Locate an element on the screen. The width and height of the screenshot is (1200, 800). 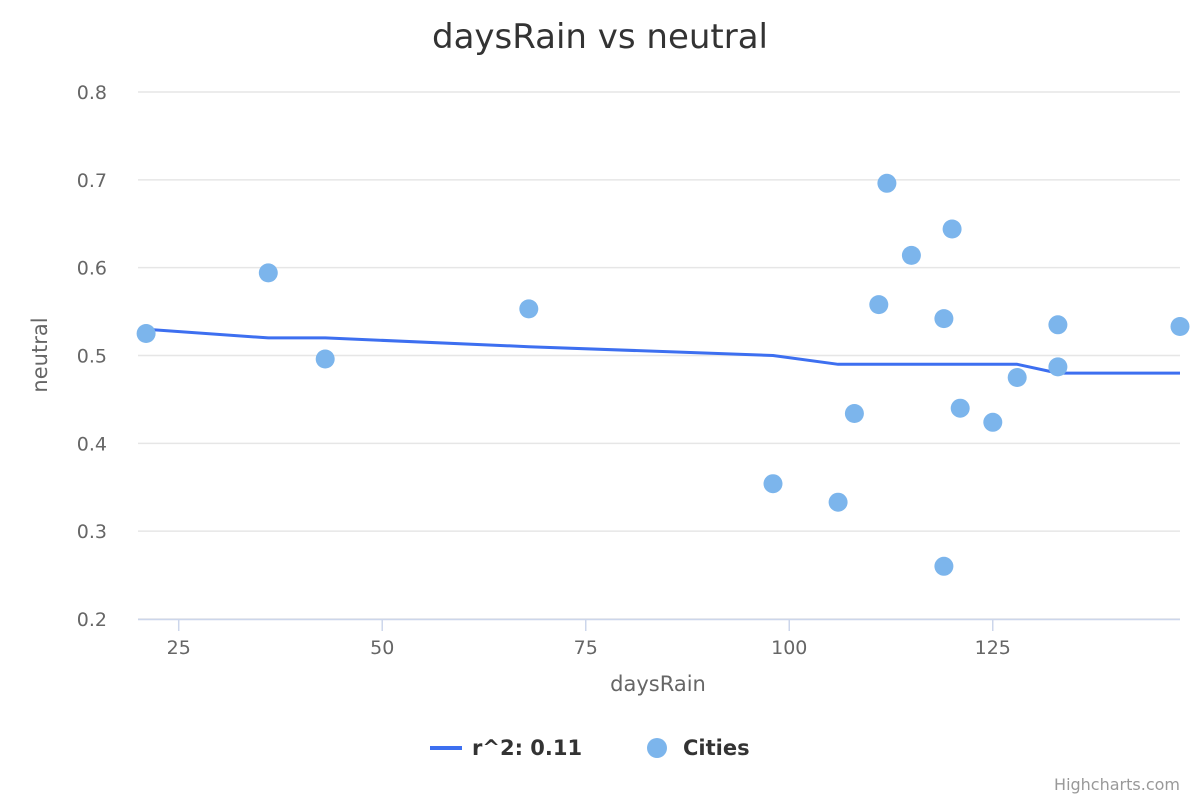
x-tick-label: 100 is located at coordinates (789, 648).